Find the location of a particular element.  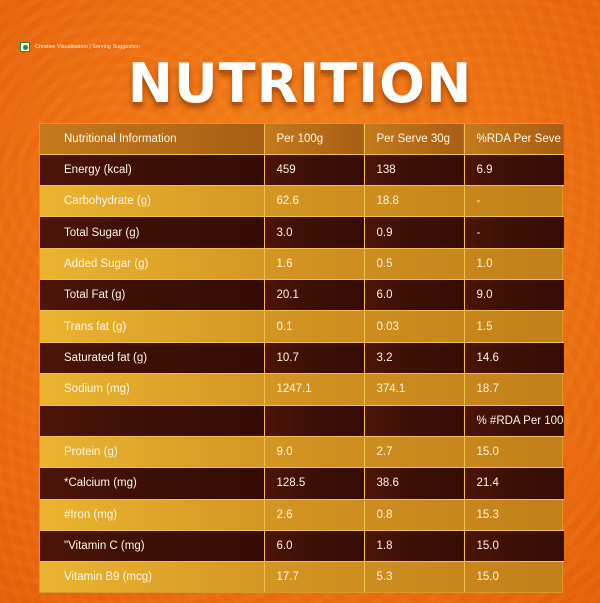

table-row: Protein (g) 9.0 2.7 15.0 is located at coordinates (302, 452).